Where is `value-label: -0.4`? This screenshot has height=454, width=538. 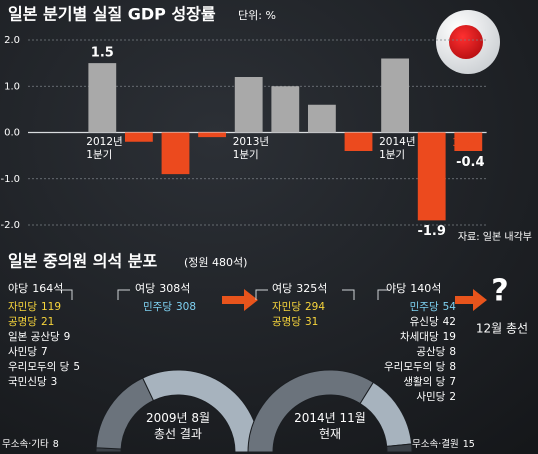
value-label: -0.4 is located at coordinates (470, 162).